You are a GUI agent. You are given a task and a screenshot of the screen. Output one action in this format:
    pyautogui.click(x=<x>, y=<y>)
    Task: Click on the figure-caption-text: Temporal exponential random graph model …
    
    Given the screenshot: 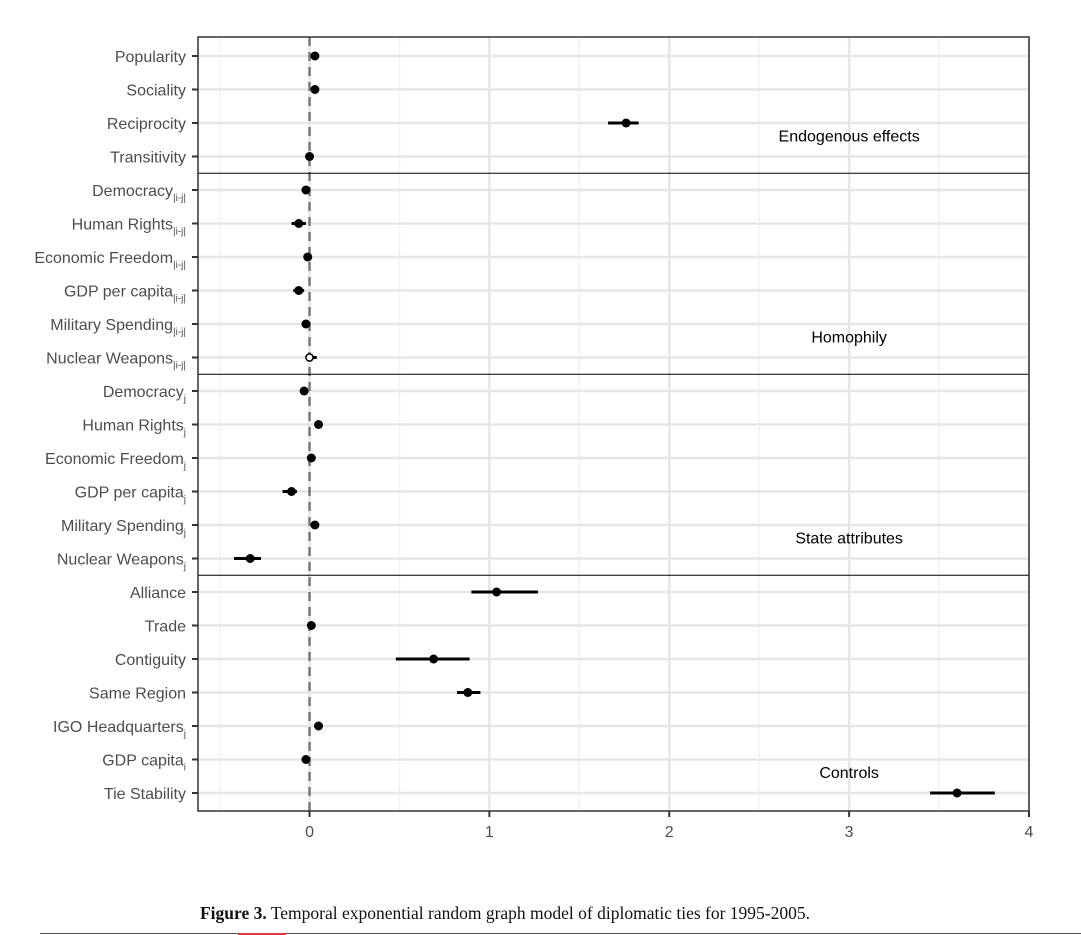 What is the action you would take?
    pyautogui.click(x=540, y=913)
    